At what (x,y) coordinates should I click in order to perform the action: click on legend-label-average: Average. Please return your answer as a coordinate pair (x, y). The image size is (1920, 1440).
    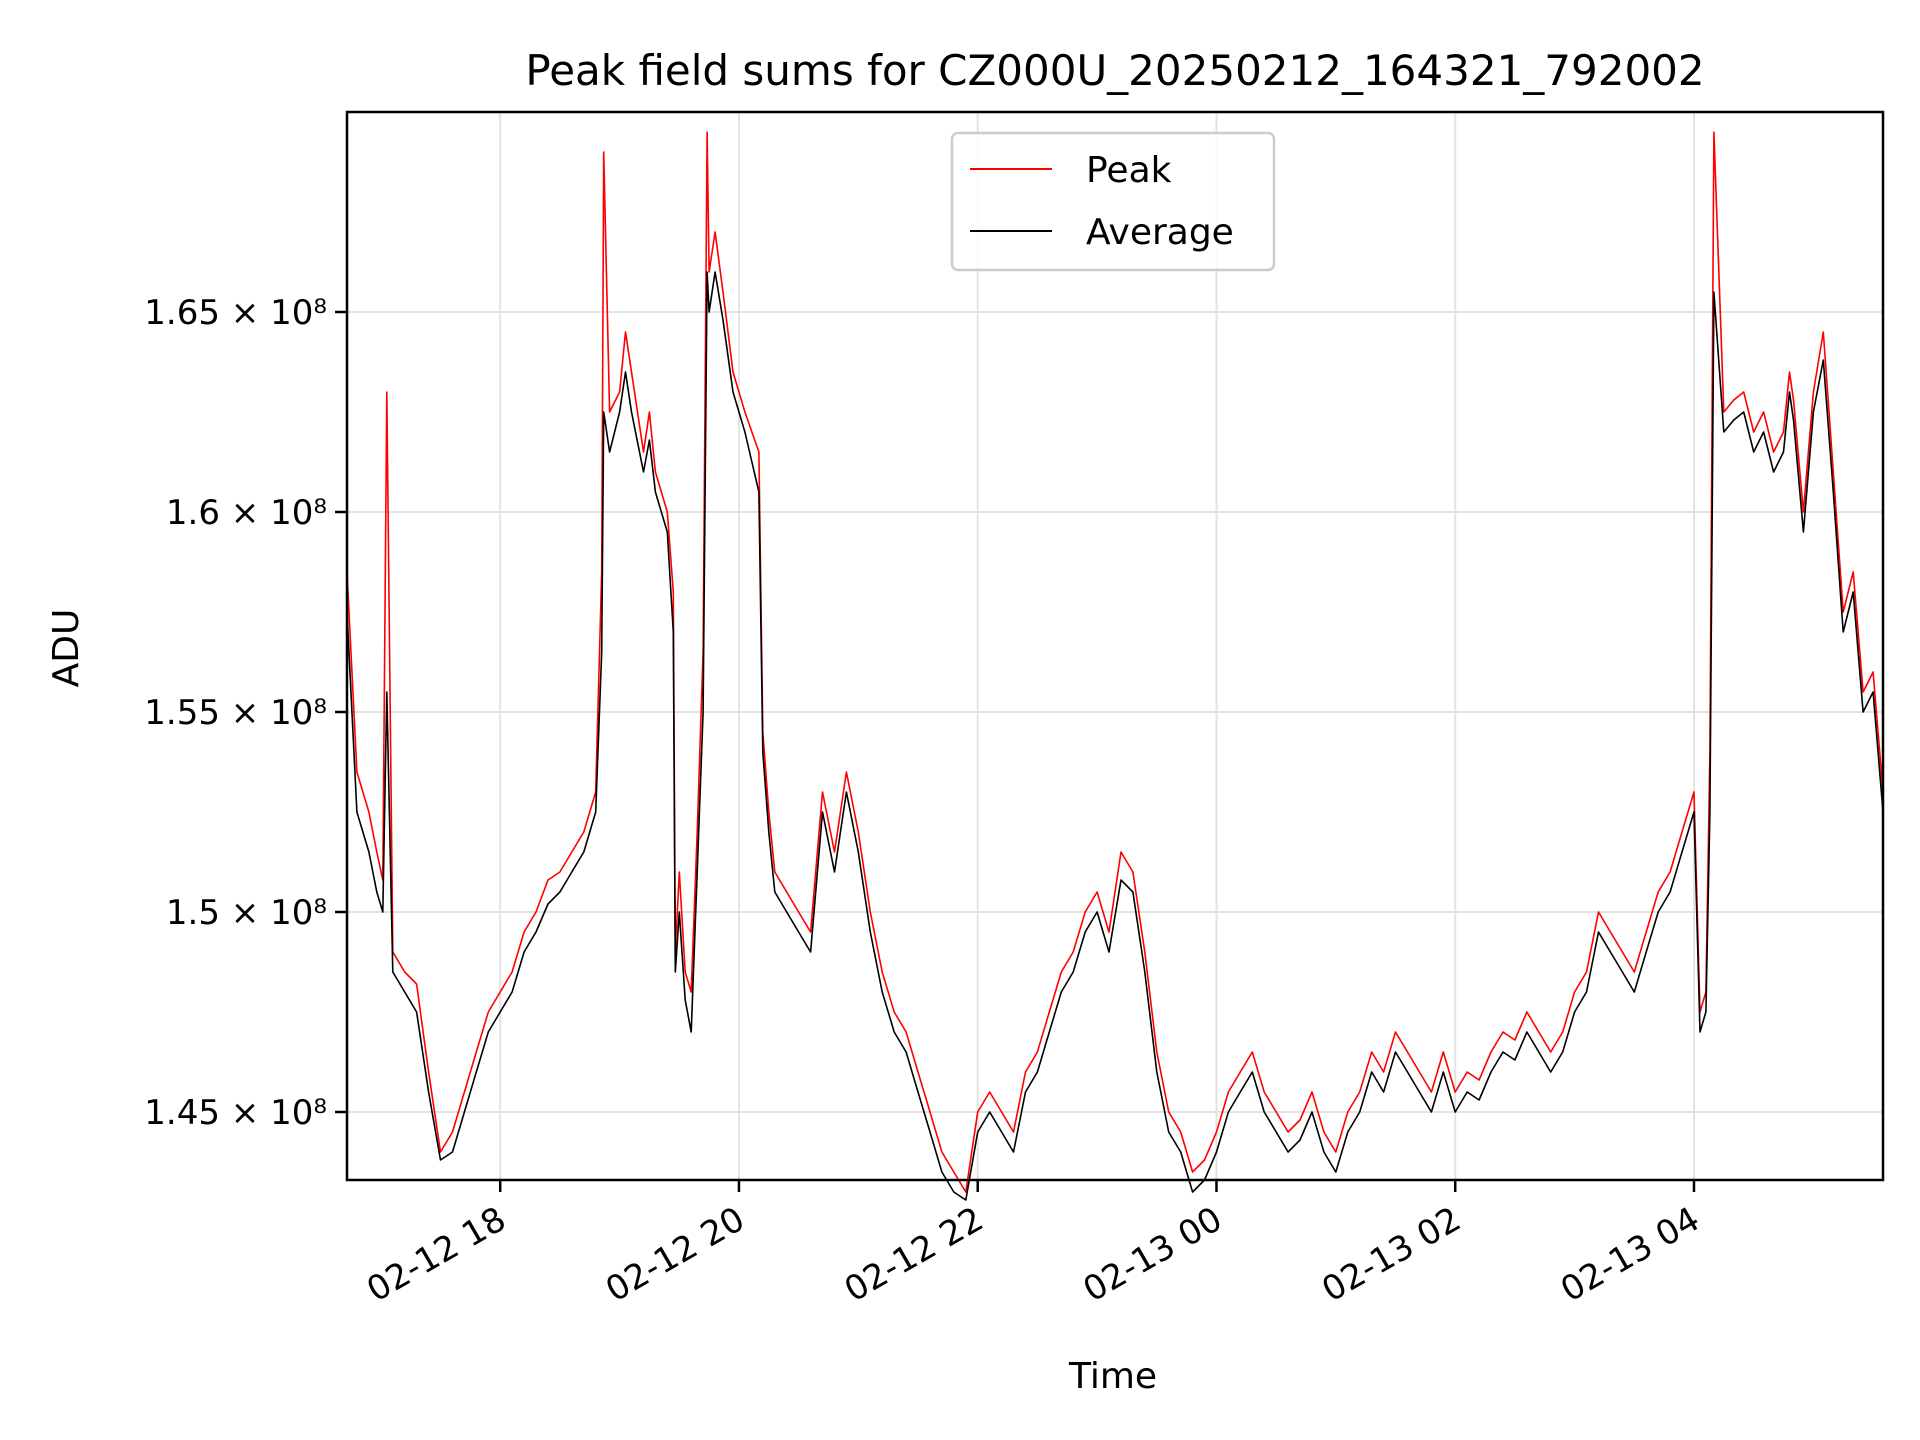
    Looking at the image, I should click on (1160, 232).